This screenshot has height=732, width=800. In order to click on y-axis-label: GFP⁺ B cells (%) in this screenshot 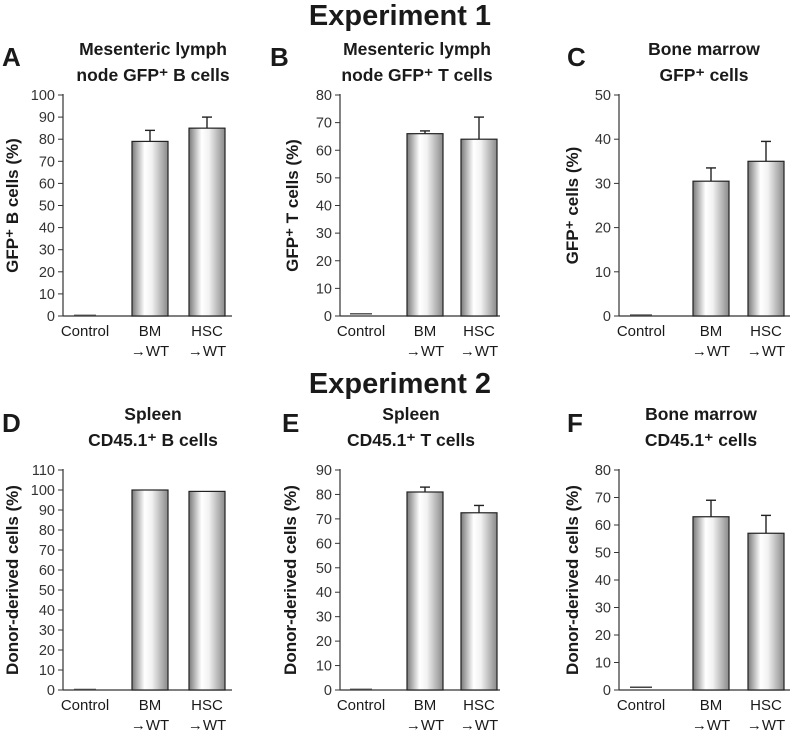, I will do `click(12, 205)`.